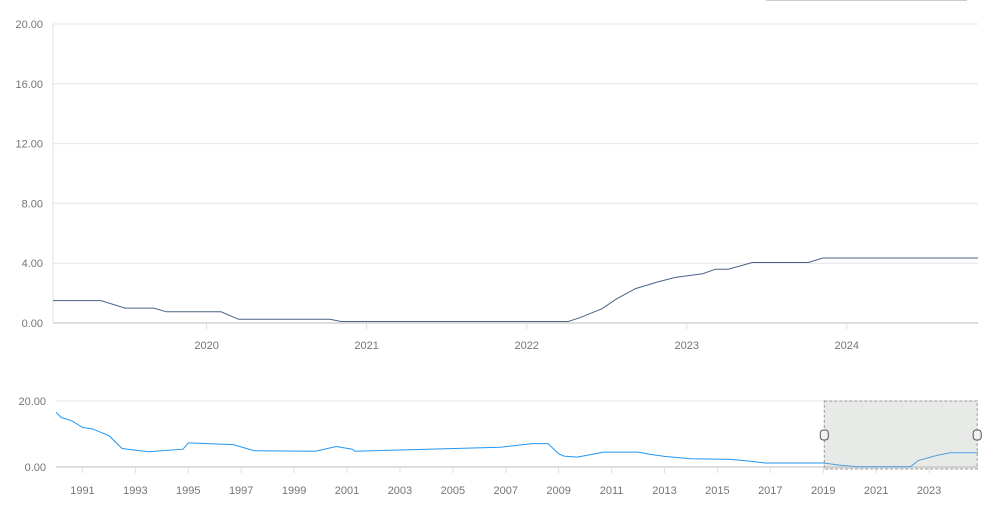 Image resolution: width=995 pixels, height=518 pixels. I want to click on y-tick-label: 16.00, so click(29, 85).